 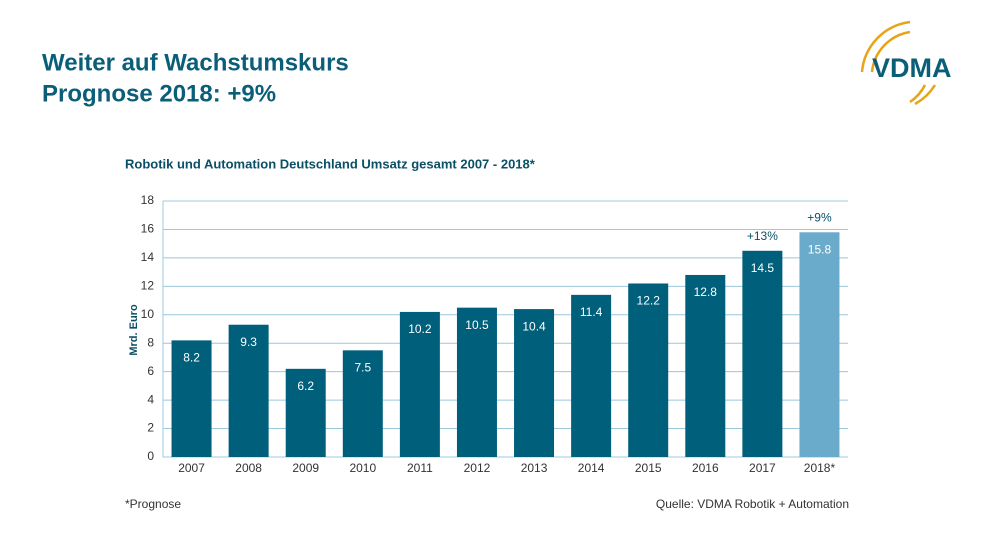 What do you see at coordinates (591, 468) in the screenshot?
I see `x-tick-label: 2014` at bounding box center [591, 468].